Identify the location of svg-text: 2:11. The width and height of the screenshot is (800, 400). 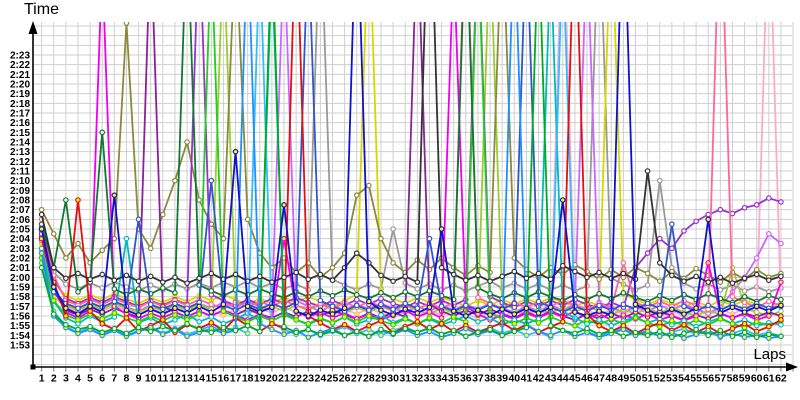
(21, 172).